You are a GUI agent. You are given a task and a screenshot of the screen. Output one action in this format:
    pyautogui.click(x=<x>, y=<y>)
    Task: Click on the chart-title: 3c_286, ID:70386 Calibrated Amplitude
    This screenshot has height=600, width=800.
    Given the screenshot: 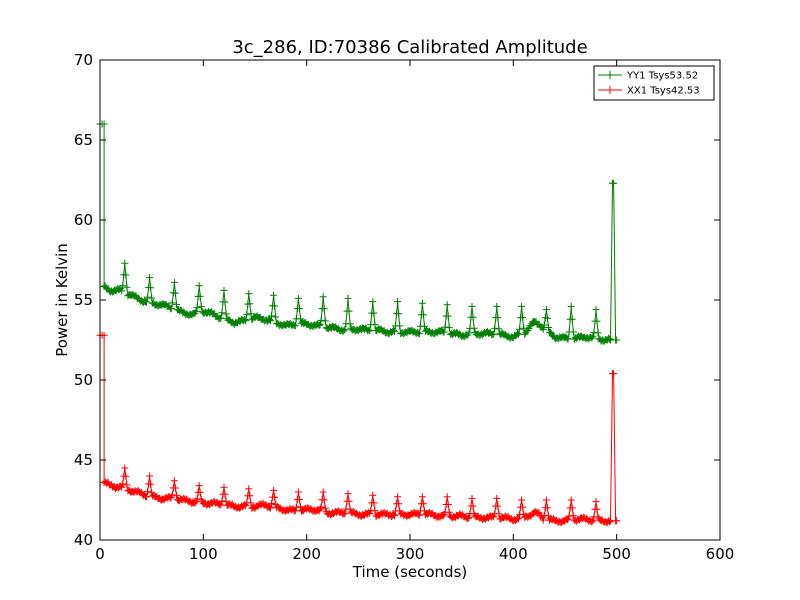 What is the action you would take?
    pyautogui.click(x=409, y=47)
    